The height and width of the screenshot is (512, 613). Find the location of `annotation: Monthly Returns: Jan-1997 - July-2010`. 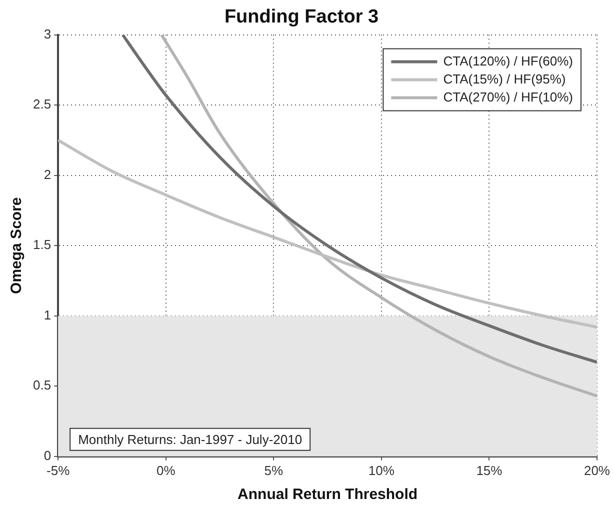

annotation: Monthly Returns: Jan-1997 - July-2010 is located at coordinates (190, 439).